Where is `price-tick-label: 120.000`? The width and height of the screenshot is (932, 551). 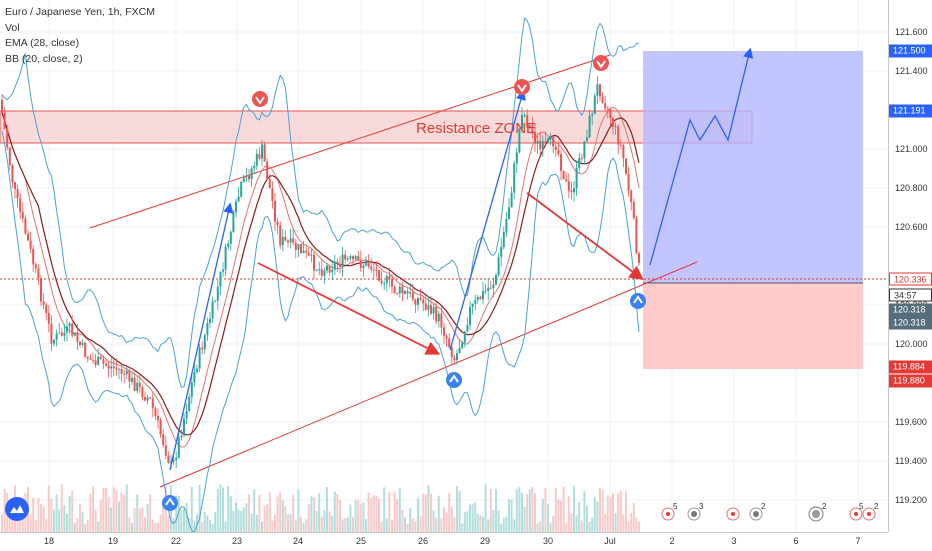 price-tick-label: 120.000 is located at coordinates (911, 344).